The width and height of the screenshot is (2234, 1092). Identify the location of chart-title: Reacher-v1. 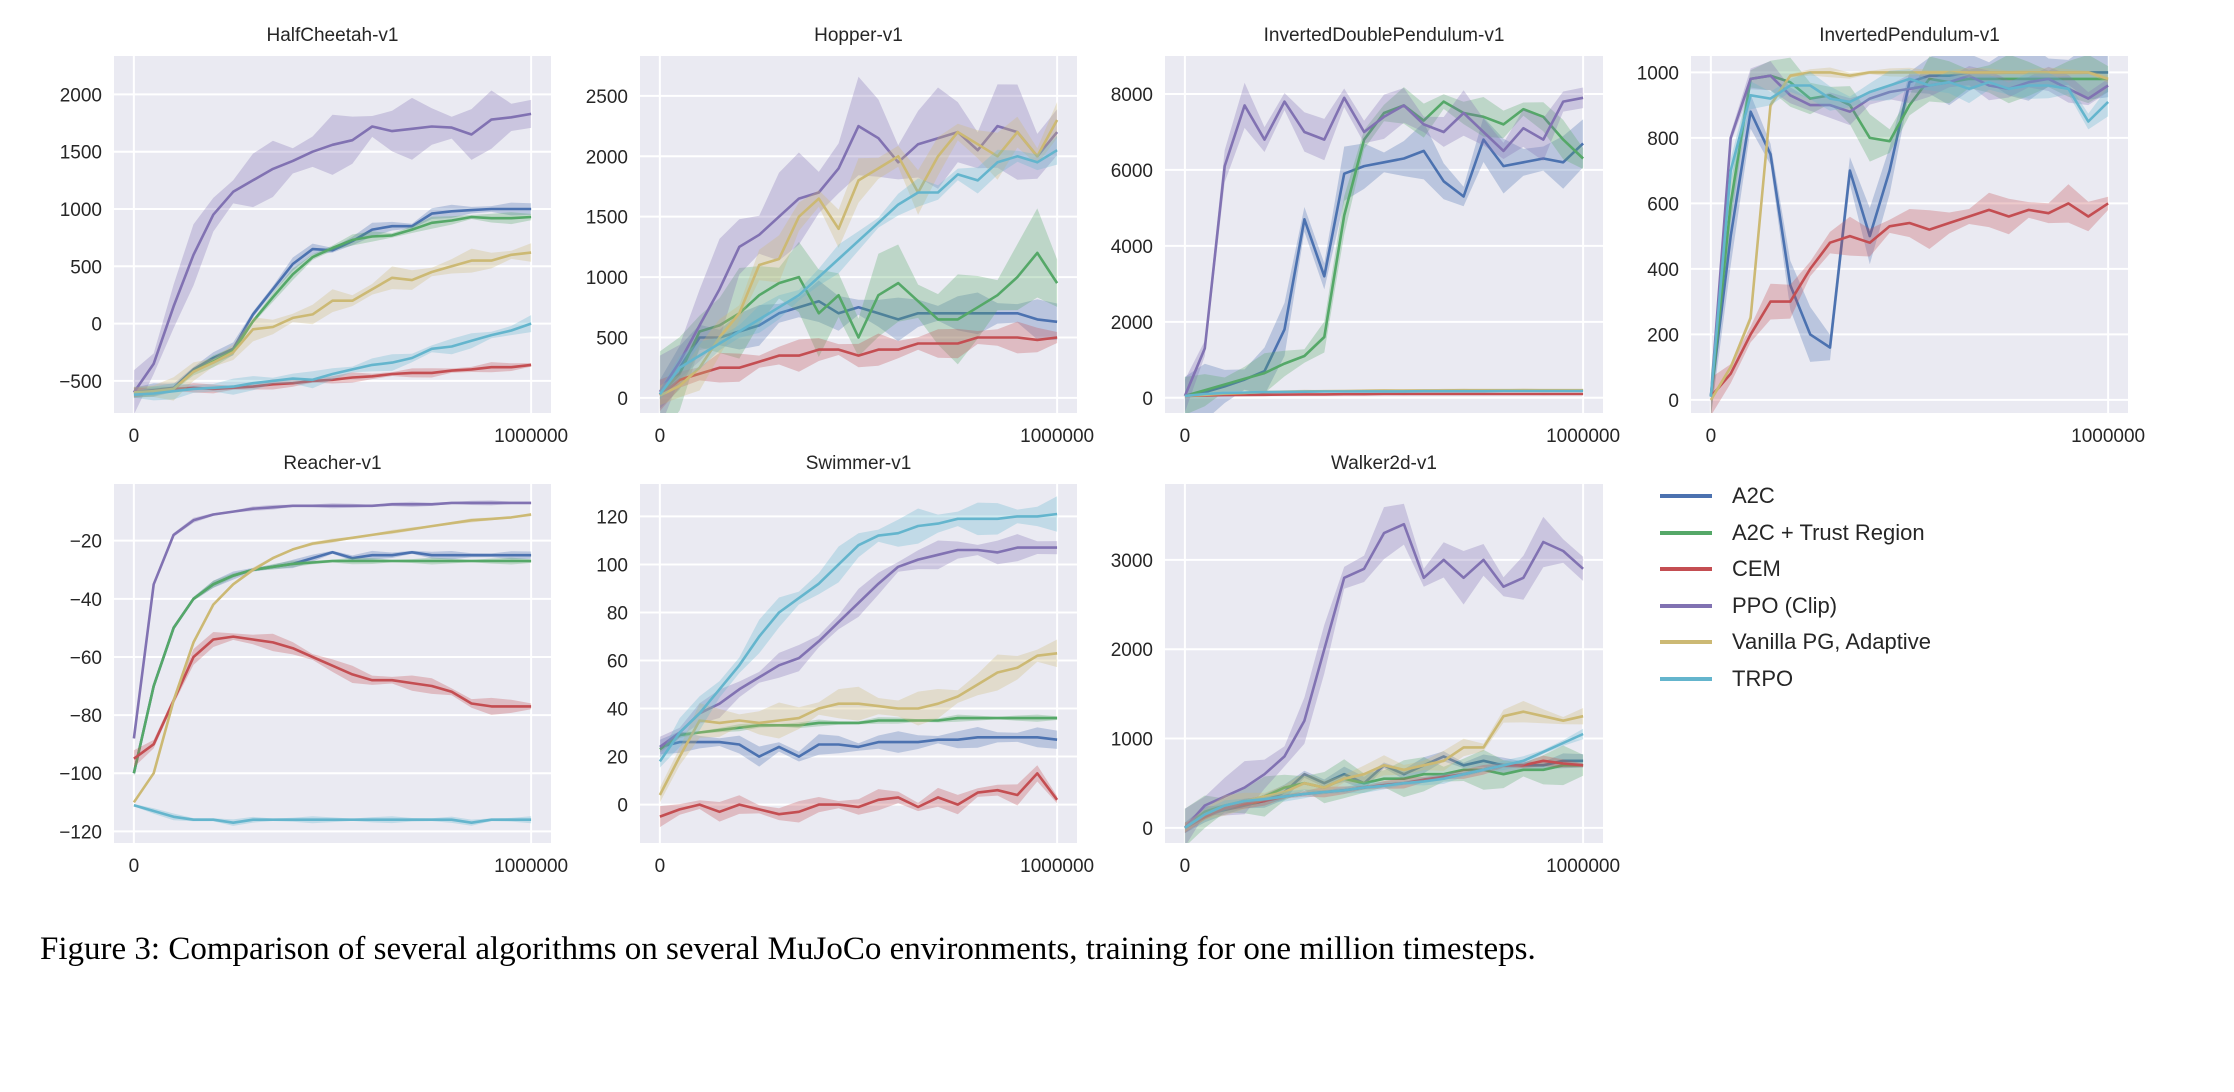
(332, 463).